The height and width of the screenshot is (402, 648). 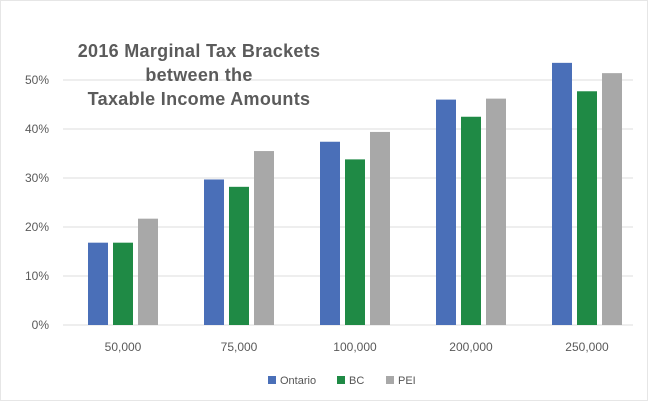 I want to click on y-axis-tick-labels: 0% 10% 20% 30% 40% 50%, so click(x=37, y=202).